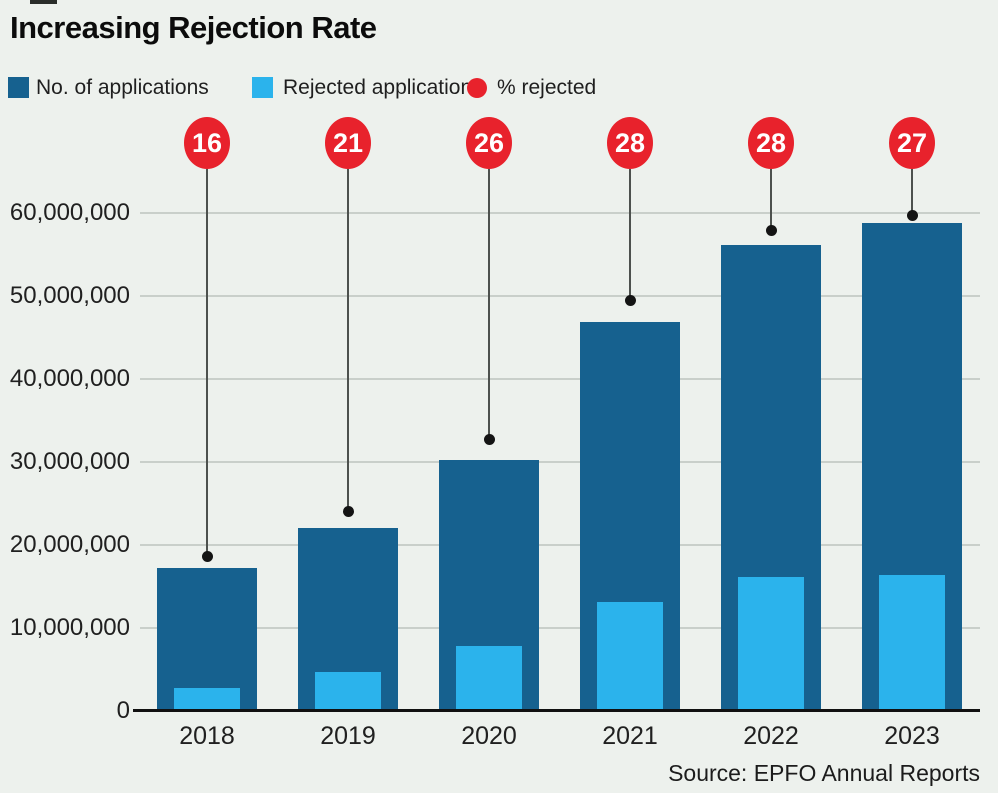  I want to click on y-tick-label: 40,000,000, so click(69, 378).